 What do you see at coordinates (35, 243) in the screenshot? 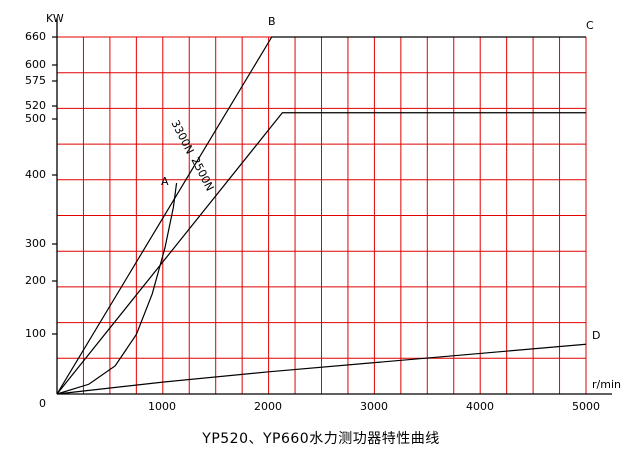
I see `y-tick-300: 300` at bounding box center [35, 243].